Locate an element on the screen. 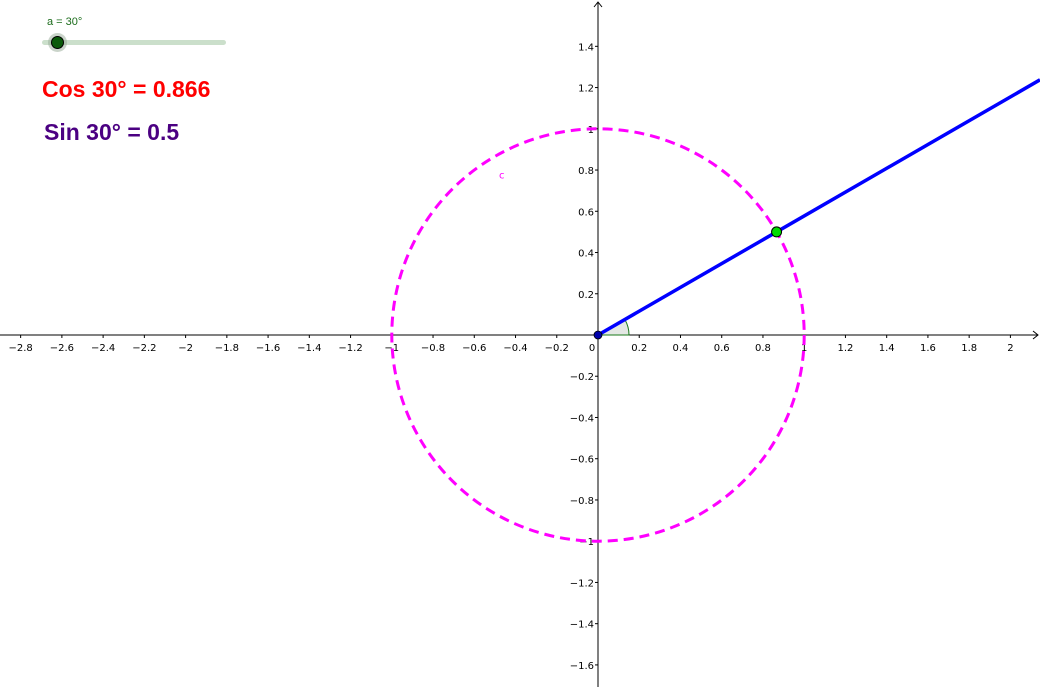 This screenshot has width=1040, height=687. x-tick-label: 0 is located at coordinates (592, 348).